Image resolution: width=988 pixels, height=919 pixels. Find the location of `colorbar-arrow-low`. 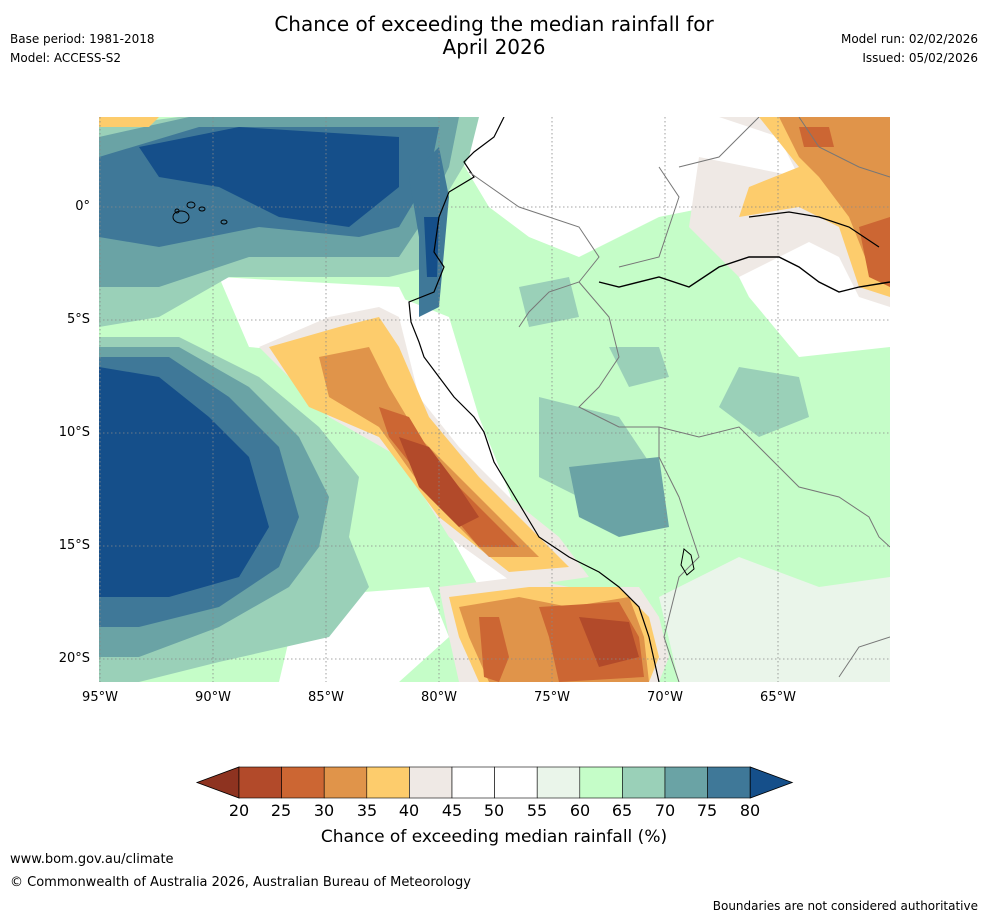

colorbar-arrow-low is located at coordinates (217, 782).